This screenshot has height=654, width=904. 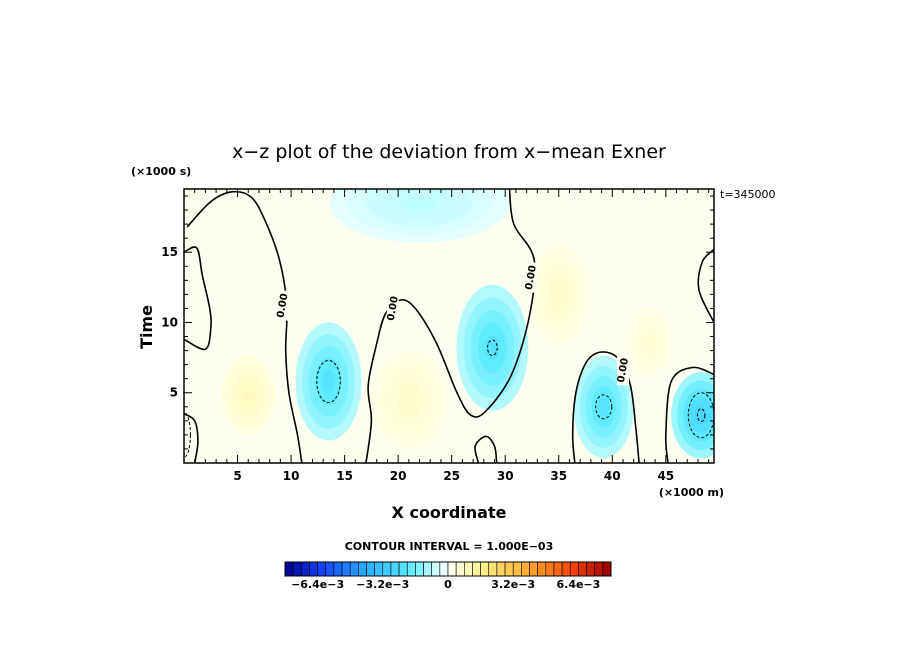 I want to click on x-unit-label: (×1000 m), so click(x=691, y=492).